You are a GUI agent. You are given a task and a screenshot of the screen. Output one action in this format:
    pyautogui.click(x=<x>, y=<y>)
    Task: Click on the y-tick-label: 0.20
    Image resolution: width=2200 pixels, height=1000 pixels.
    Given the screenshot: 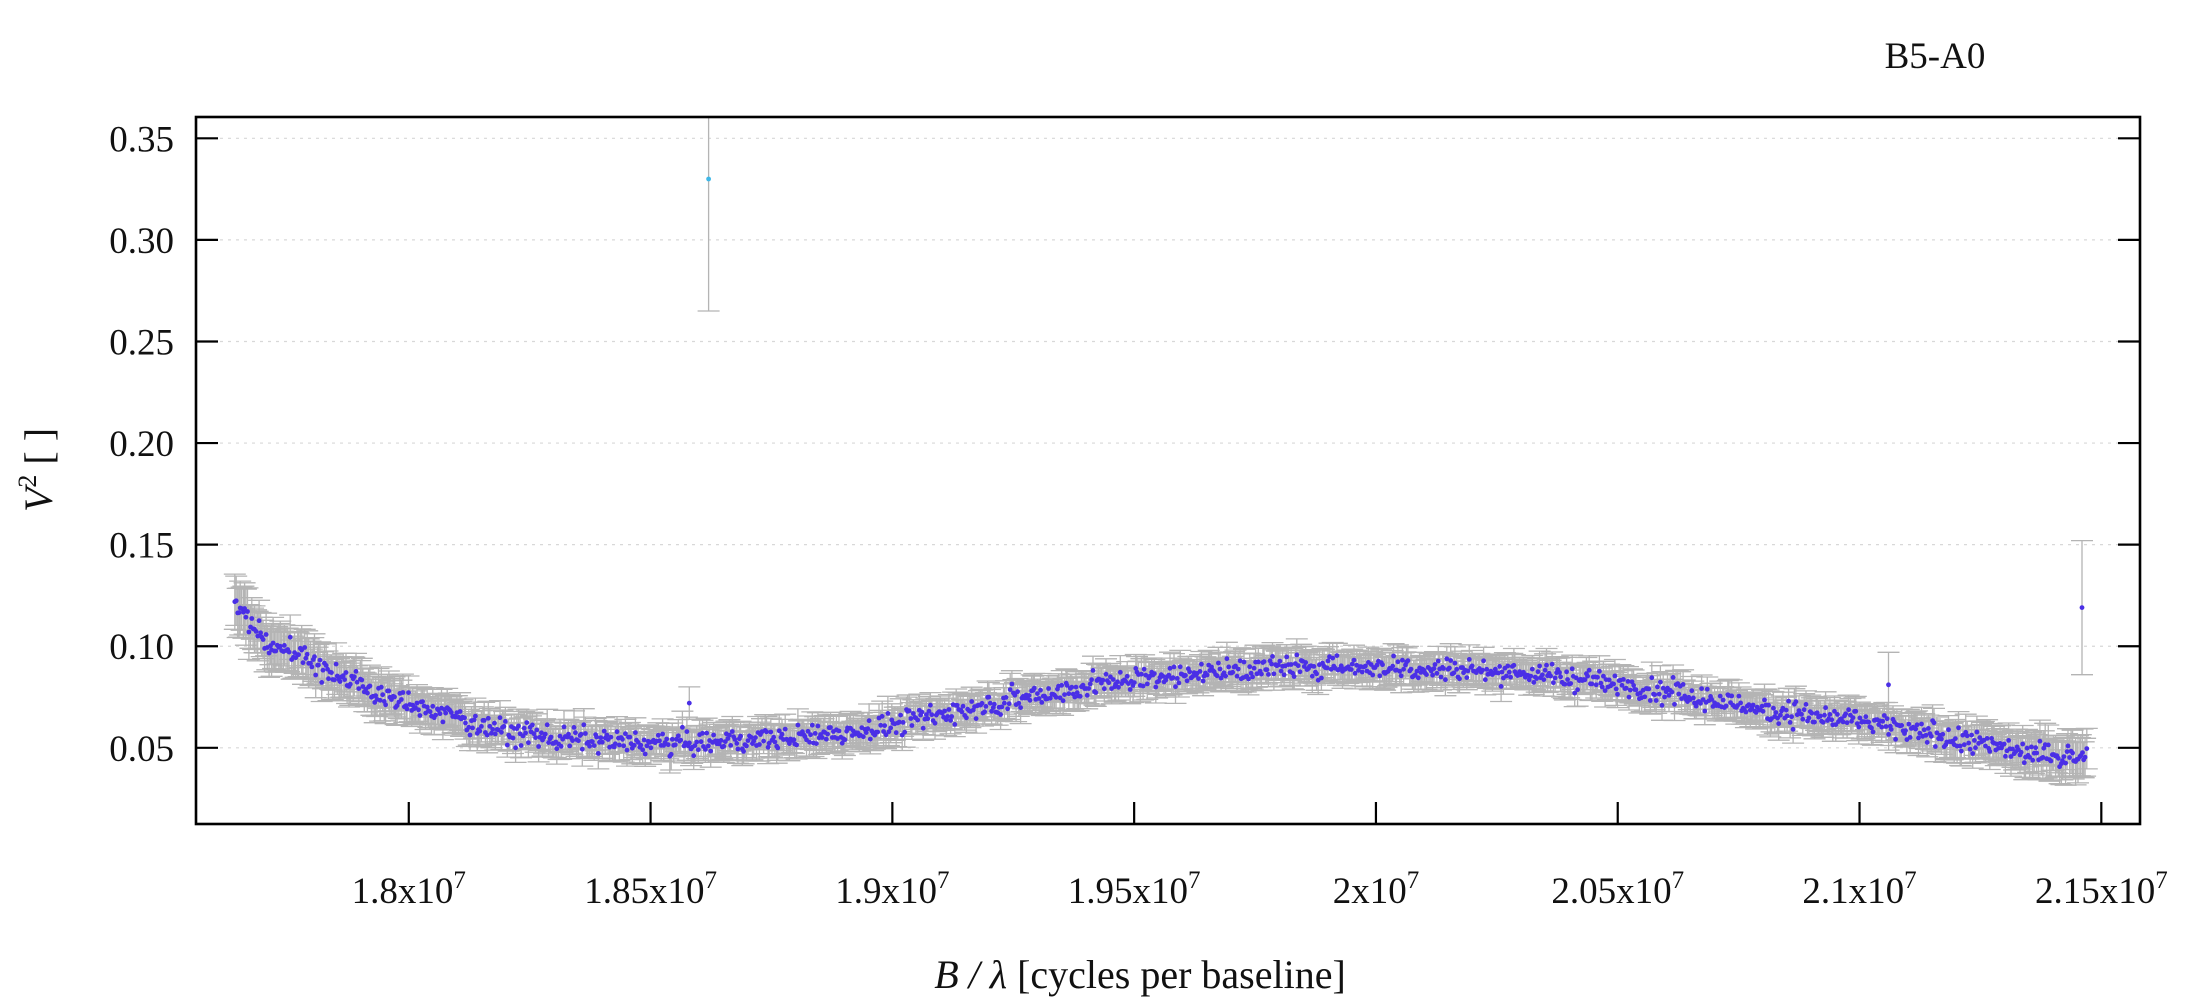 What is the action you would take?
    pyautogui.click(x=141, y=444)
    